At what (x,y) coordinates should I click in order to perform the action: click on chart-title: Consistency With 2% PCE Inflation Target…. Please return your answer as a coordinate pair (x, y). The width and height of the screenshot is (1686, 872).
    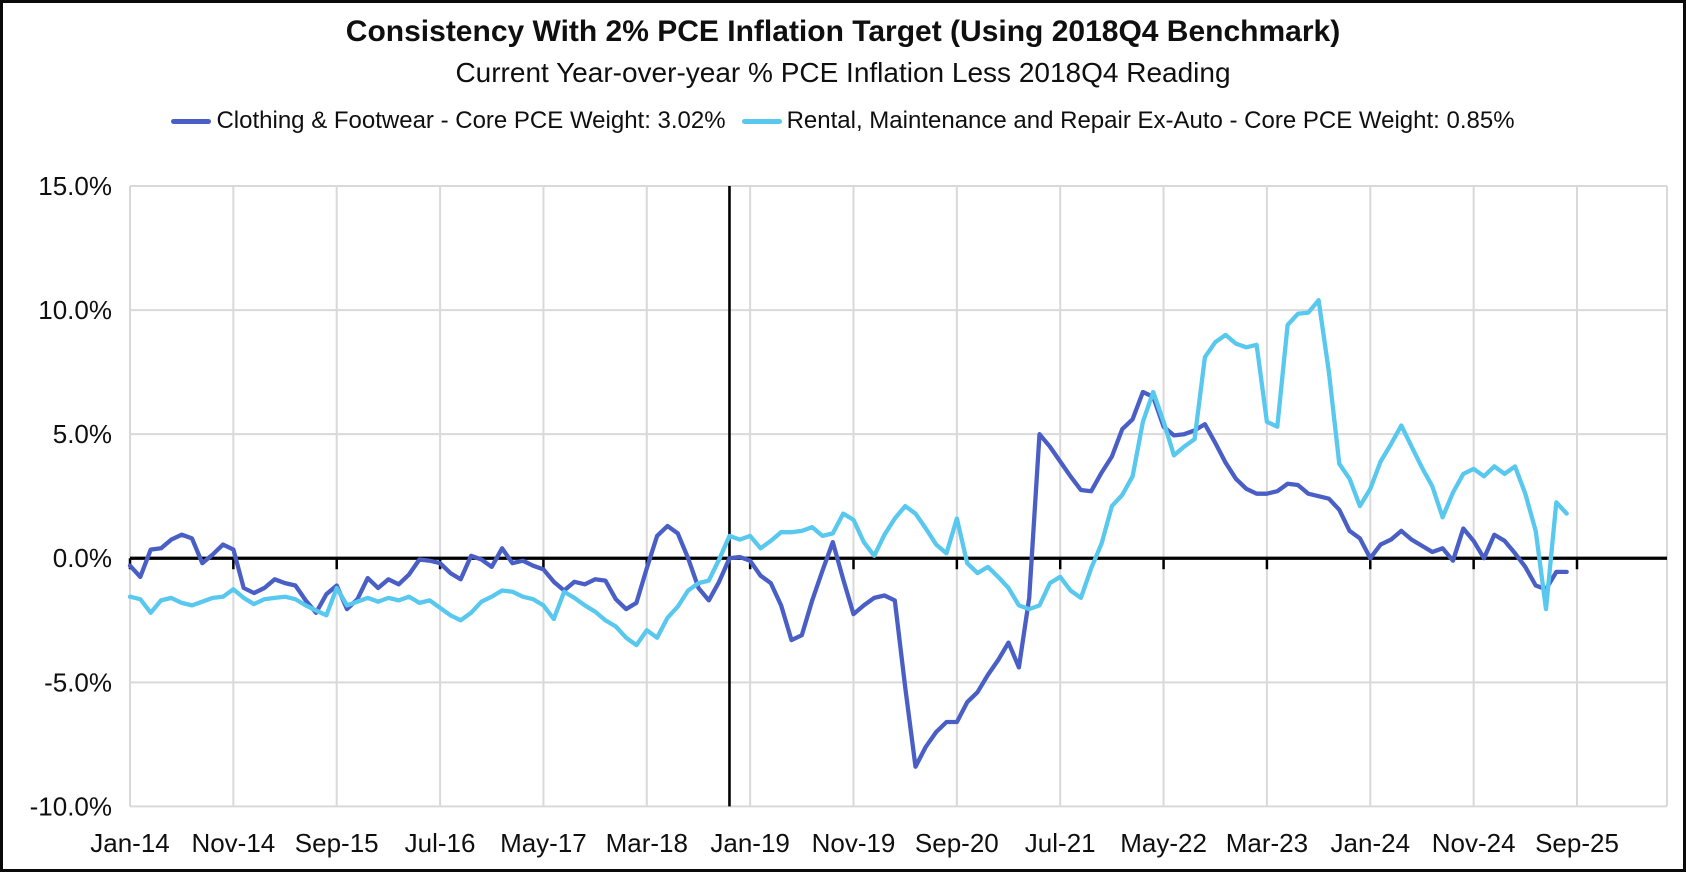
    Looking at the image, I should click on (843, 31).